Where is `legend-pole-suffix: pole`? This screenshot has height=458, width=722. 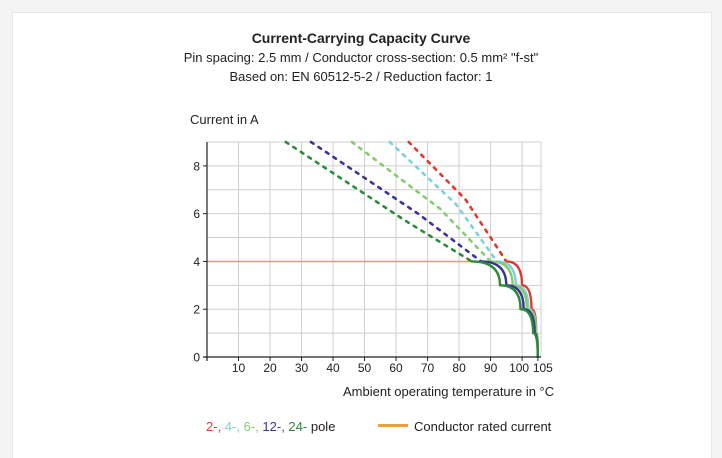 legend-pole-suffix: pole is located at coordinates (323, 426).